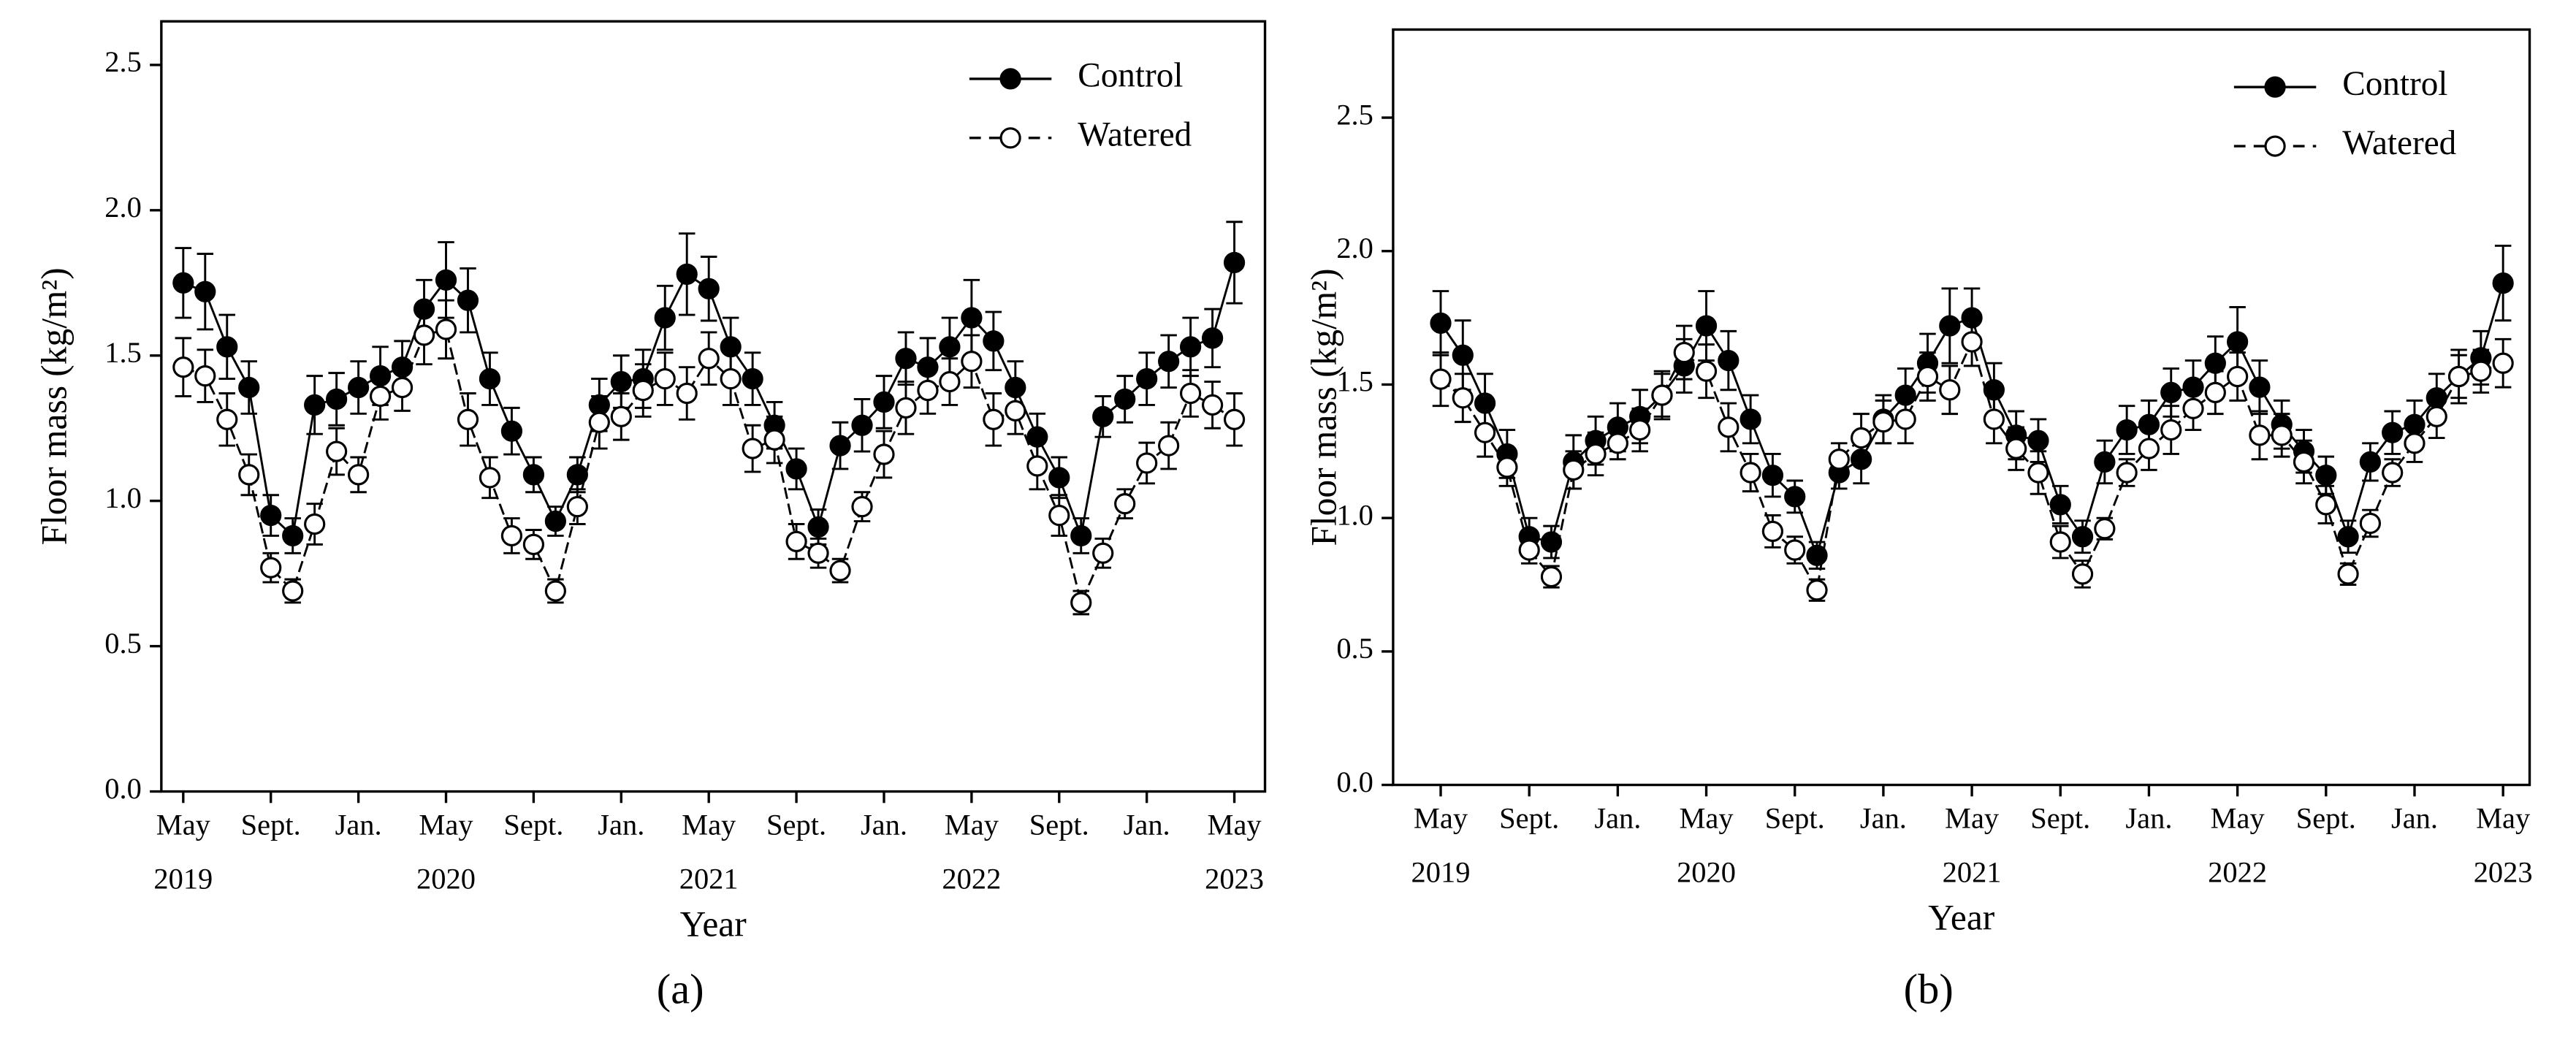 The image size is (2576, 1046). What do you see at coordinates (1707, 872) in the screenshot?
I see `year-label: 2020` at bounding box center [1707, 872].